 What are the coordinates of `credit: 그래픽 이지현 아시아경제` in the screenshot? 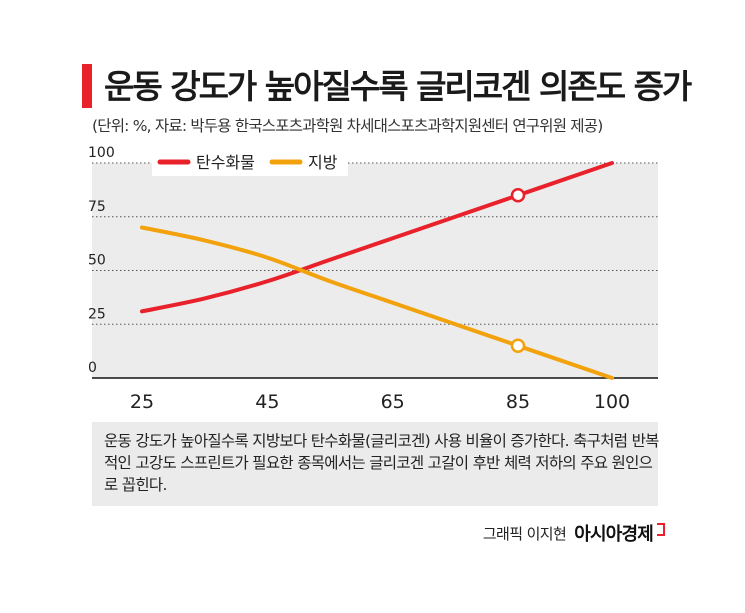 It's located at (574, 533).